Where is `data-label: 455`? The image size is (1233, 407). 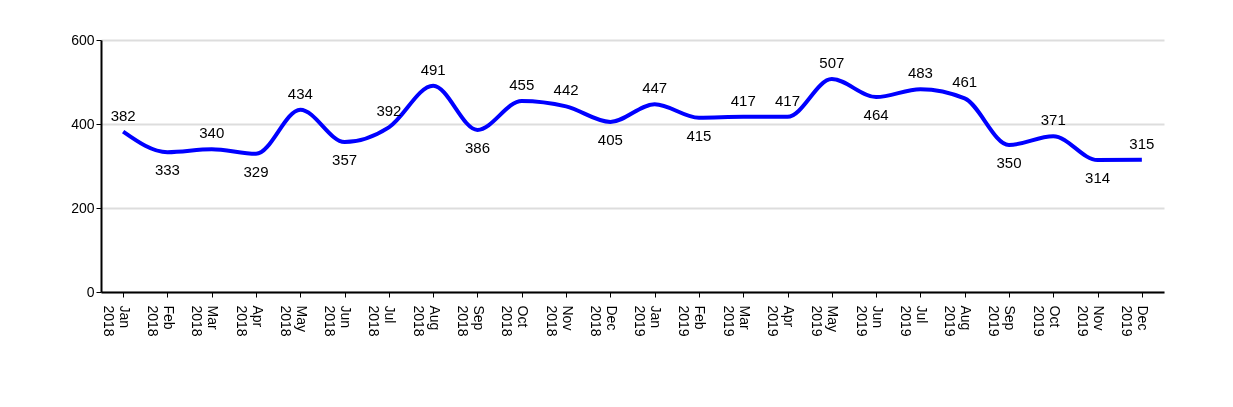 data-label: 455 is located at coordinates (522, 84).